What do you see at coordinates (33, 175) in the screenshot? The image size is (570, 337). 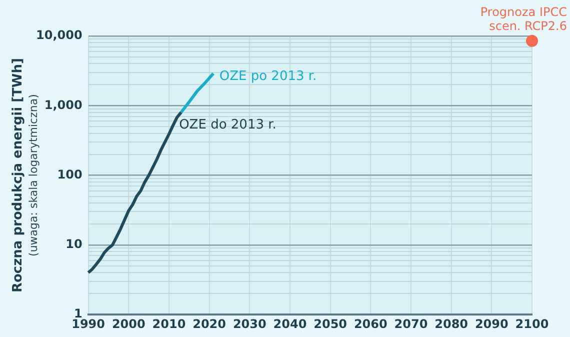 I see `text: (uwaga: skala logarytmiczna)` at bounding box center [33, 175].